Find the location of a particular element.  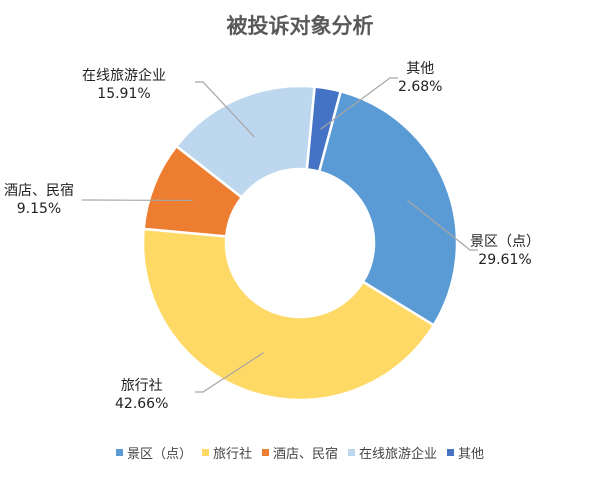

data-label-4: 其他 2.68% is located at coordinates (420, 78).